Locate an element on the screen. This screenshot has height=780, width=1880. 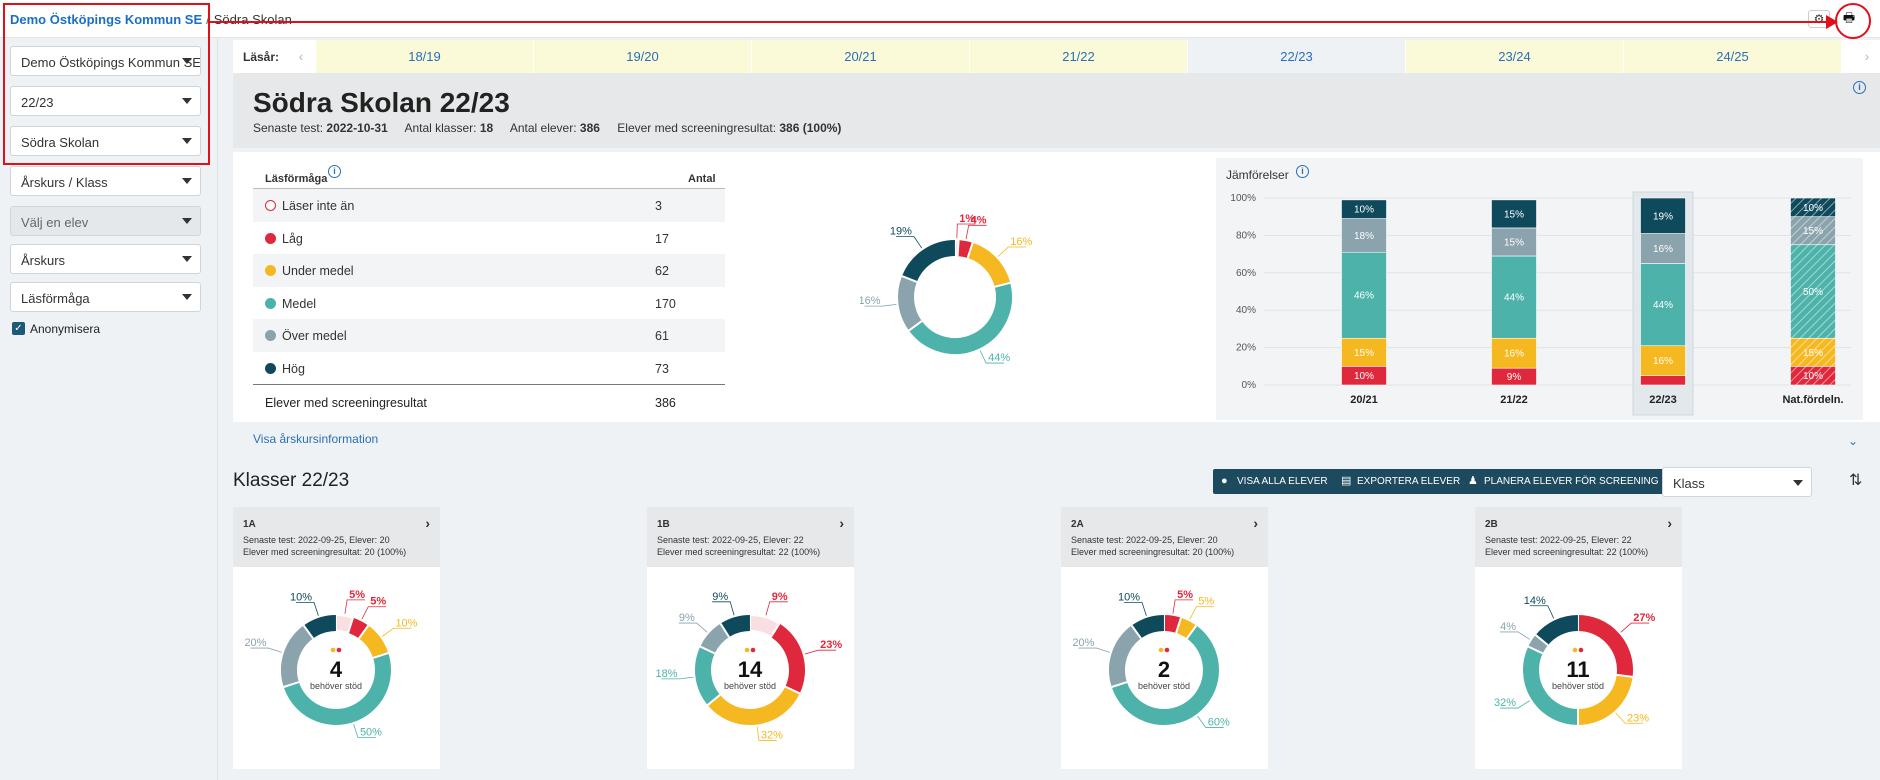
grade-class-select: Årskurs / Klass is located at coordinates (105, 181).